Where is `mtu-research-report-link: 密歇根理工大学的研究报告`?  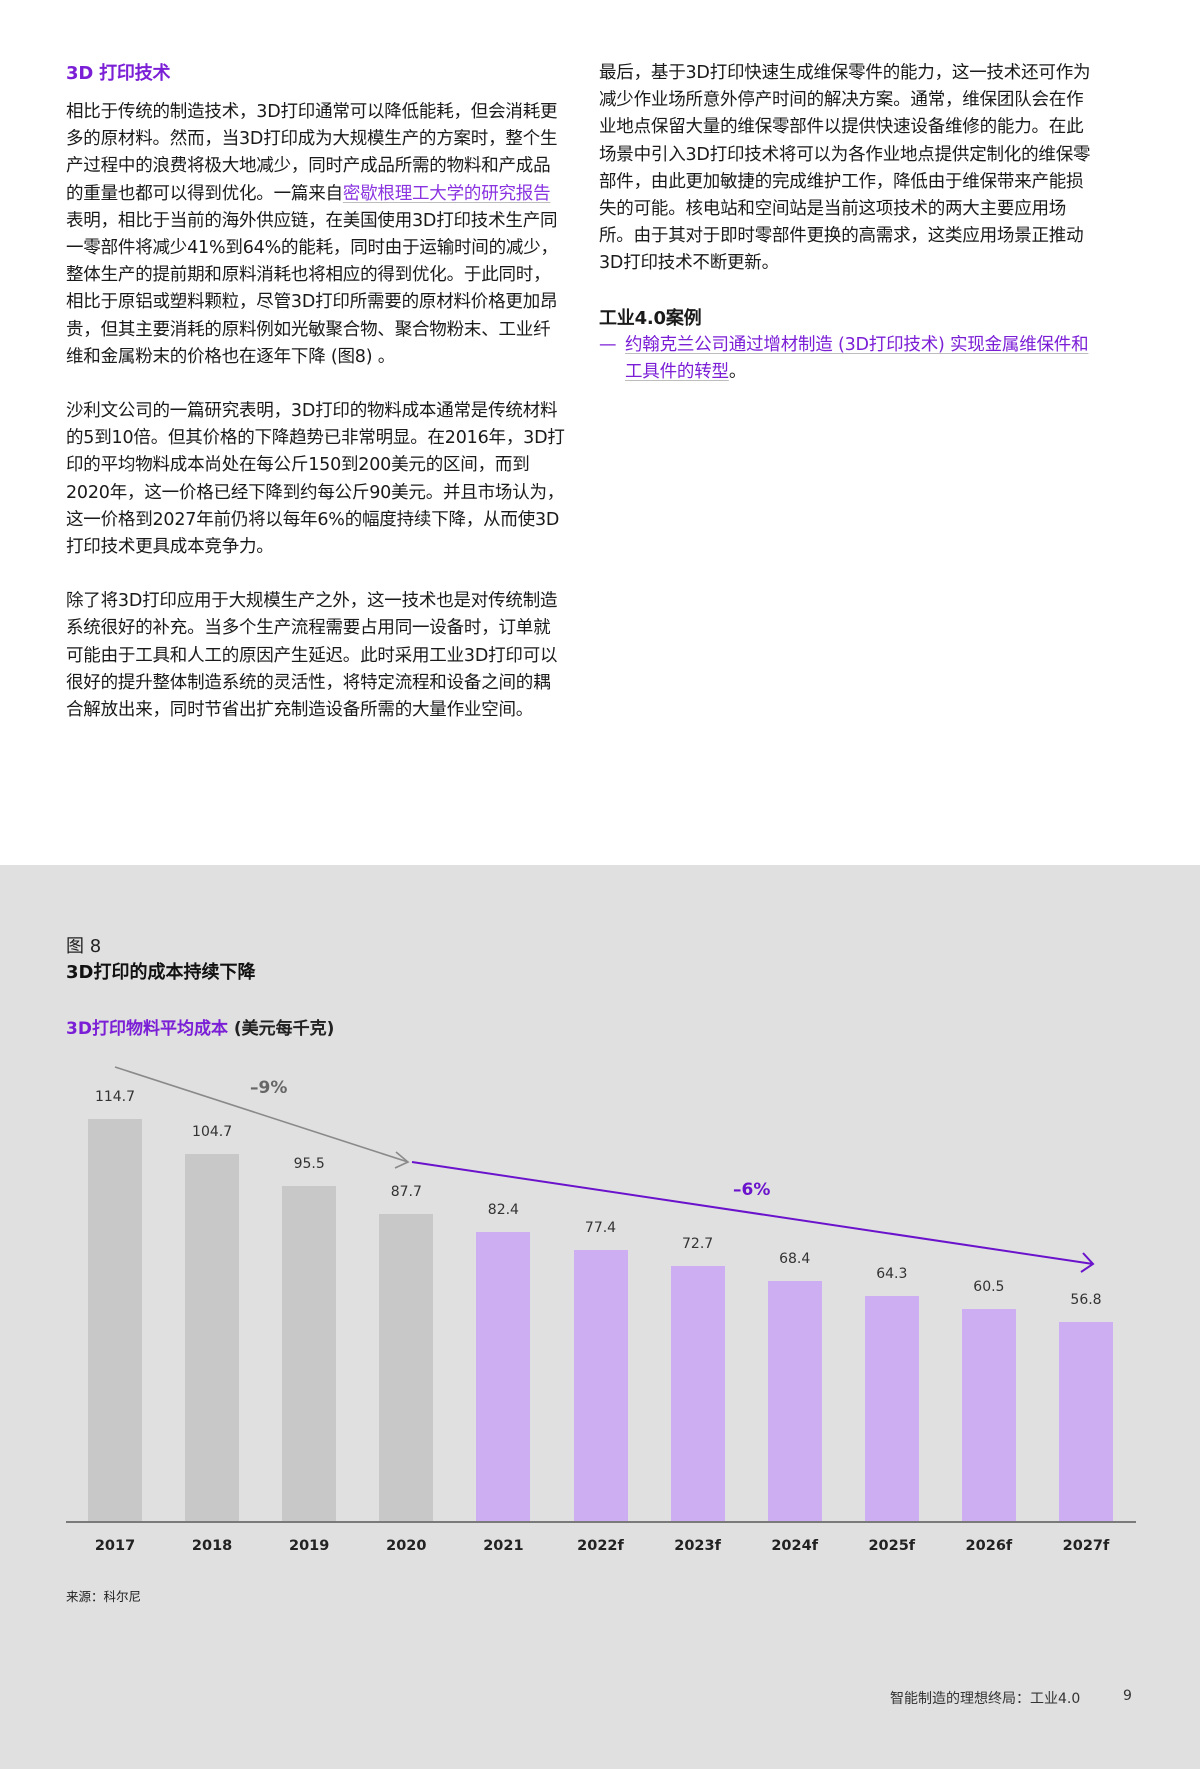 mtu-research-report-link: 密歇根理工大学的研究报告 is located at coordinates (446, 193).